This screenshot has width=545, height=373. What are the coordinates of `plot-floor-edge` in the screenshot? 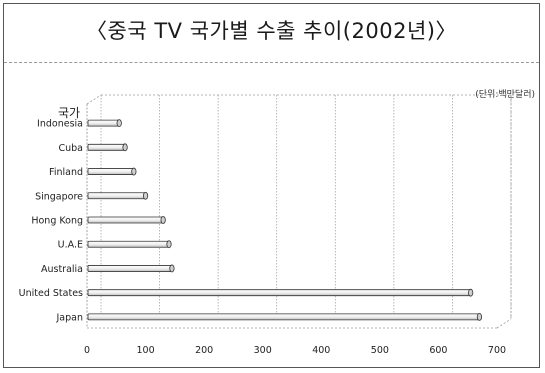 It's located at (504, 323).